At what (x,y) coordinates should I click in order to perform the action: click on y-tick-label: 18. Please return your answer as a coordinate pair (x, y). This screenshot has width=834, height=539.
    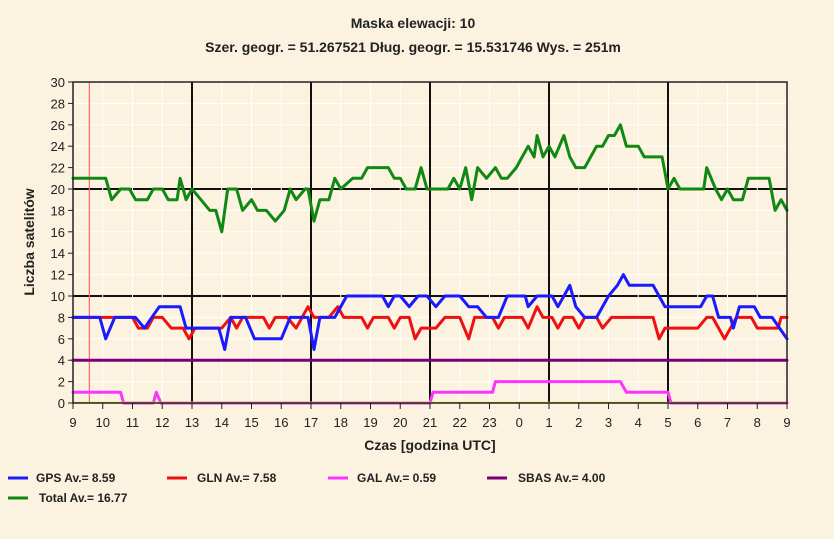
    Looking at the image, I should click on (58, 210).